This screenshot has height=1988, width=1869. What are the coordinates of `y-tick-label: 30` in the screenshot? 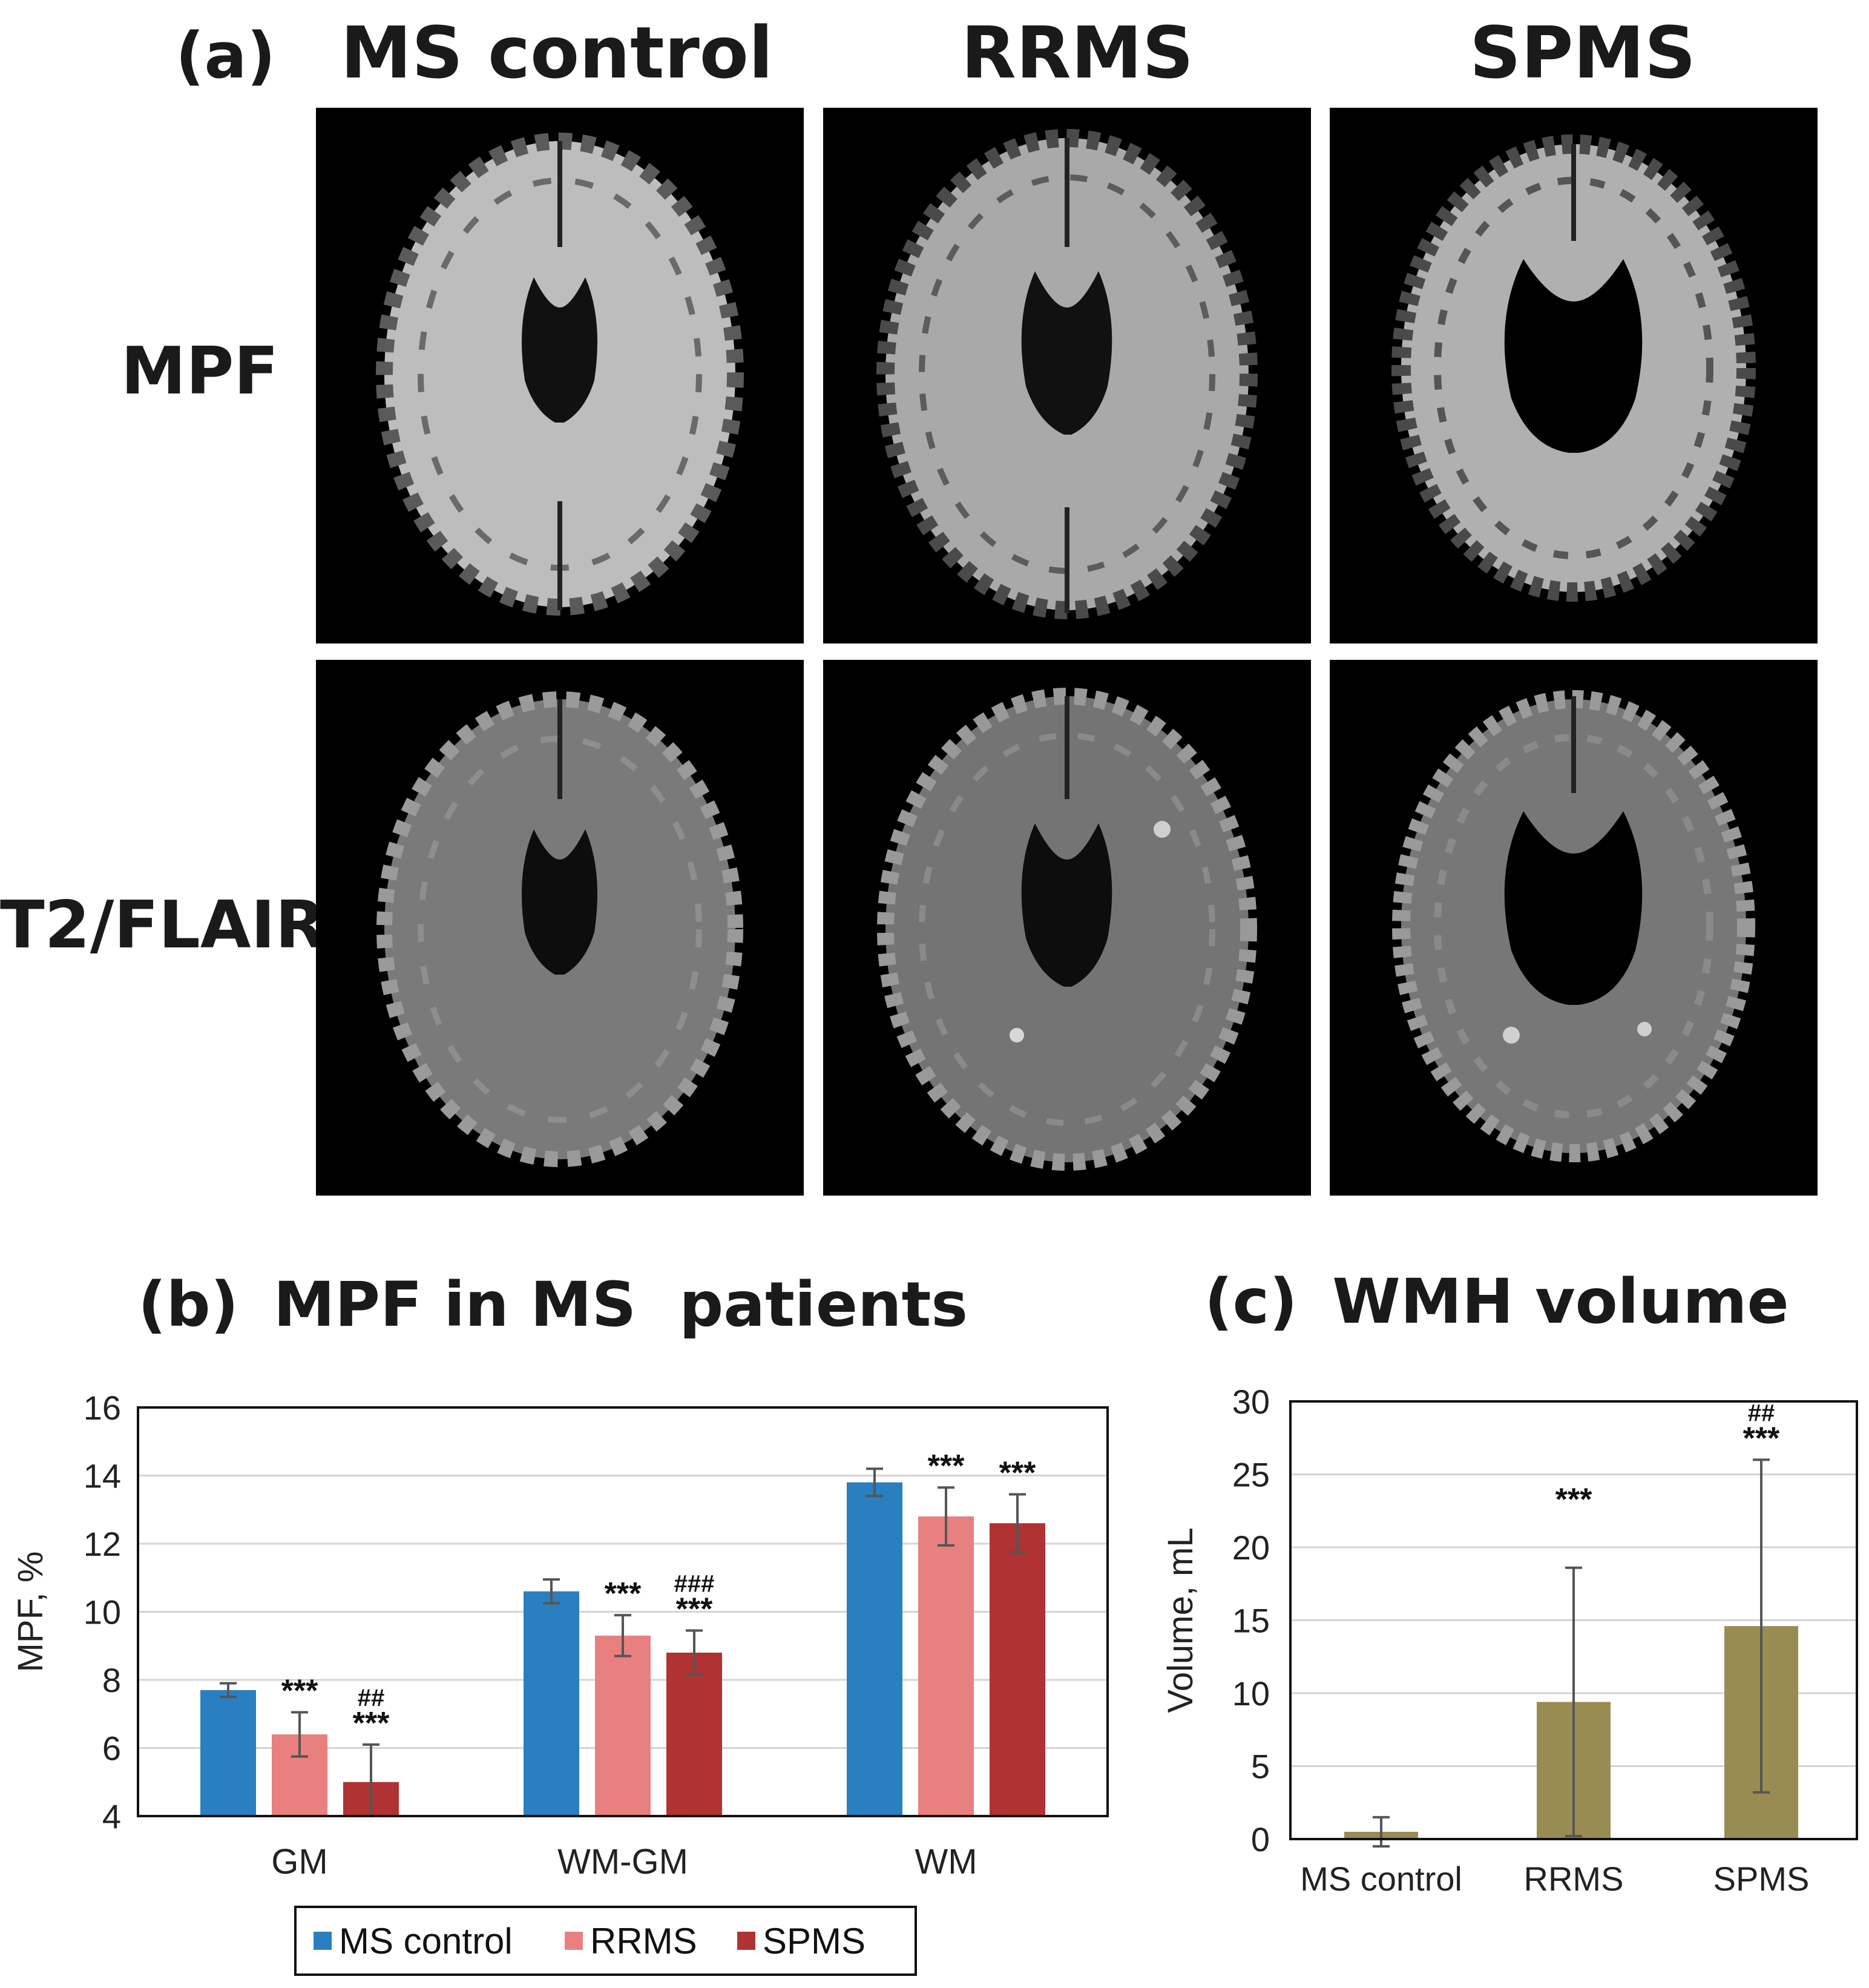 It's located at (1251, 1402).